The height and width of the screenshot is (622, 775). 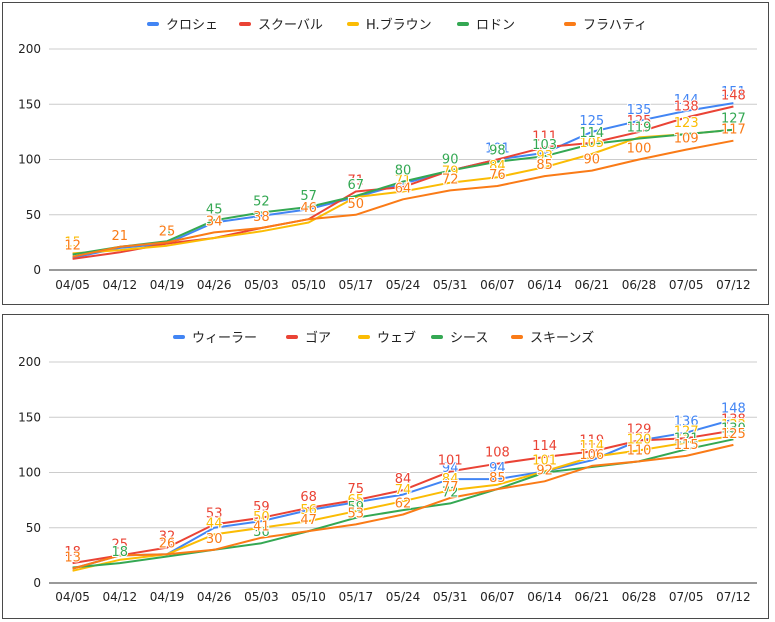 What do you see at coordinates (403, 171) in the screenshot?
I see `data-label: 80` at bounding box center [403, 171].